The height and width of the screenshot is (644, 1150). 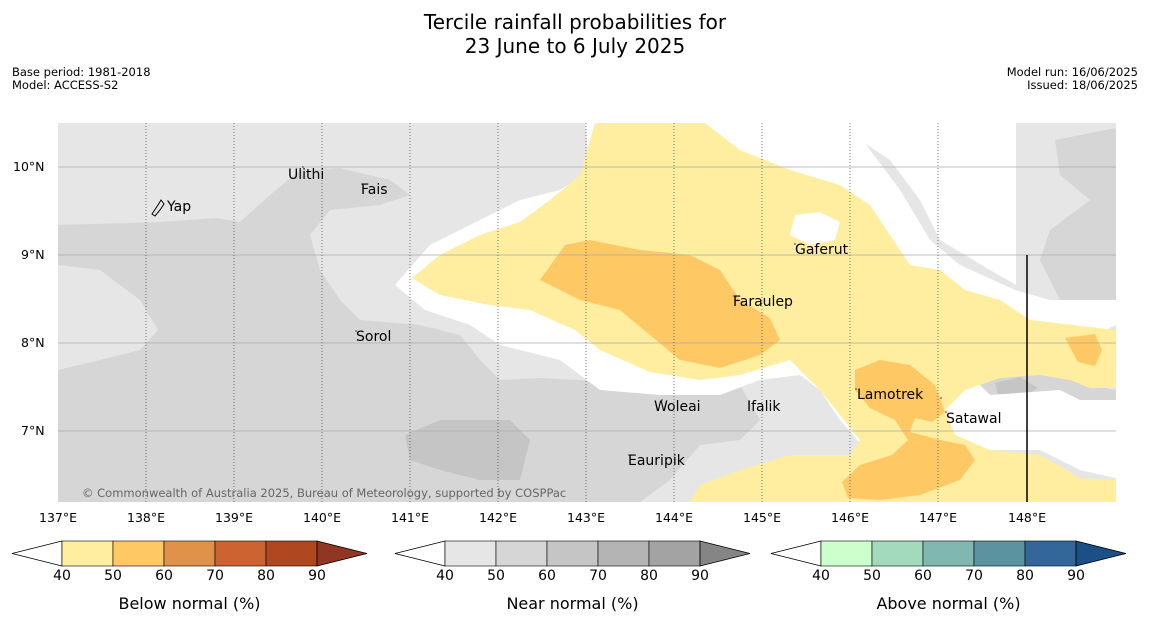 I want to click on legend-bars, so click(x=569, y=553).